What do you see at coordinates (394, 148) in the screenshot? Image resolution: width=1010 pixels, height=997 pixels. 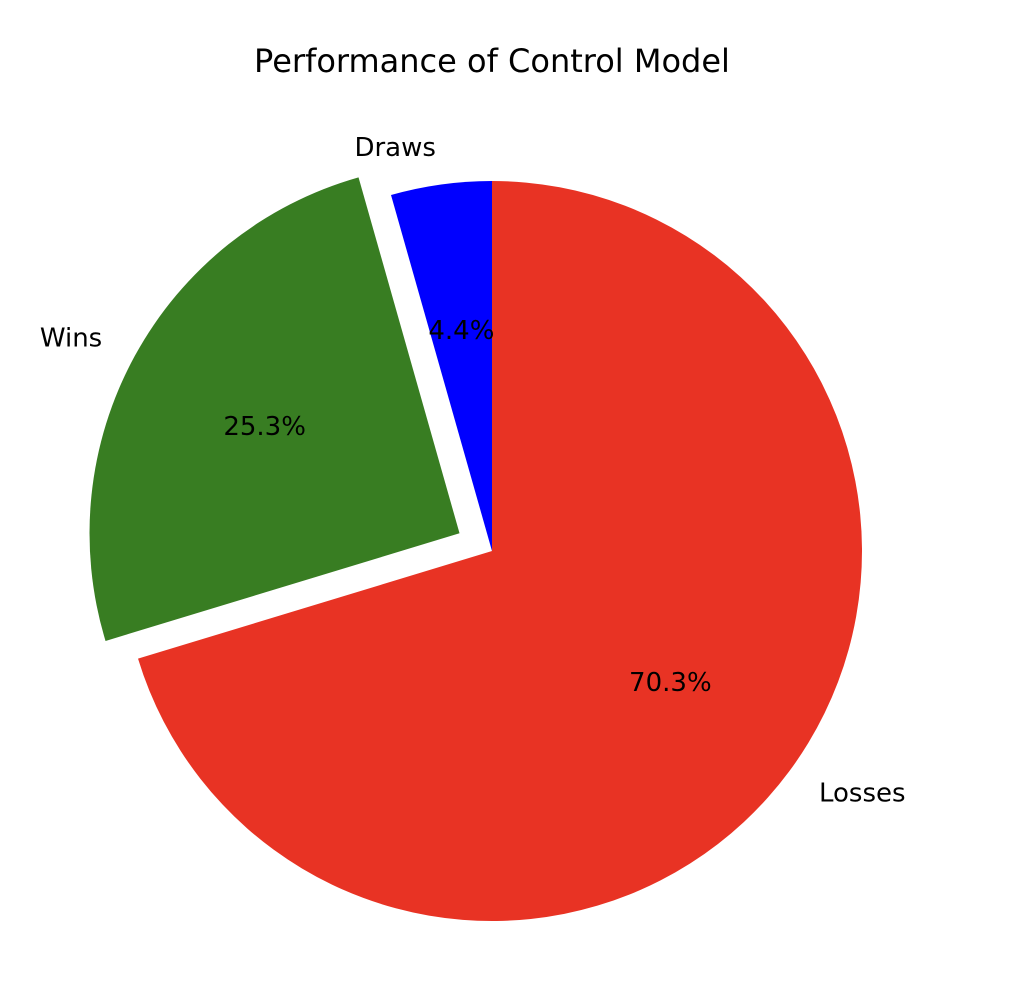 I see `slice-label-draws: Draws` at bounding box center [394, 148].